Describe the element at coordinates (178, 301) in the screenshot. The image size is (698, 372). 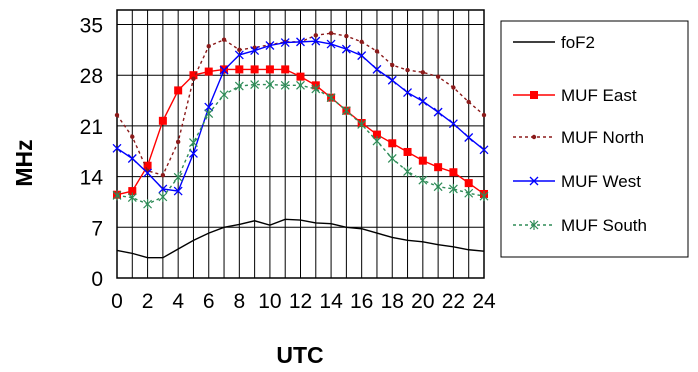
I see `x-tick-label: 4` at that location.